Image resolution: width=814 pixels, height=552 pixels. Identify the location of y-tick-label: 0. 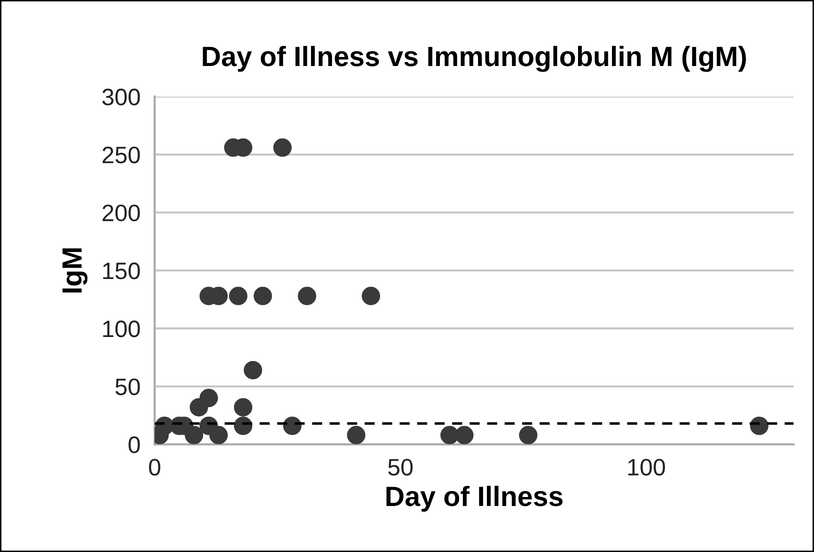
(134, 445).